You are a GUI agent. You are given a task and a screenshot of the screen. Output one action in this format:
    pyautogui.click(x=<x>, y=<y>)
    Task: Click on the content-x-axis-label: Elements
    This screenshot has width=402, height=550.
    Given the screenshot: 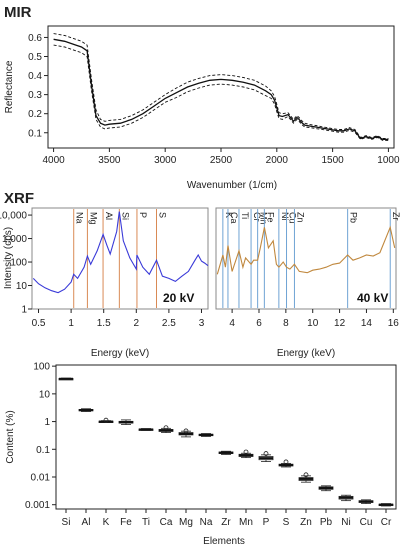 What is the action you would take?
    pyautogui.click(x=224, y=541)
    